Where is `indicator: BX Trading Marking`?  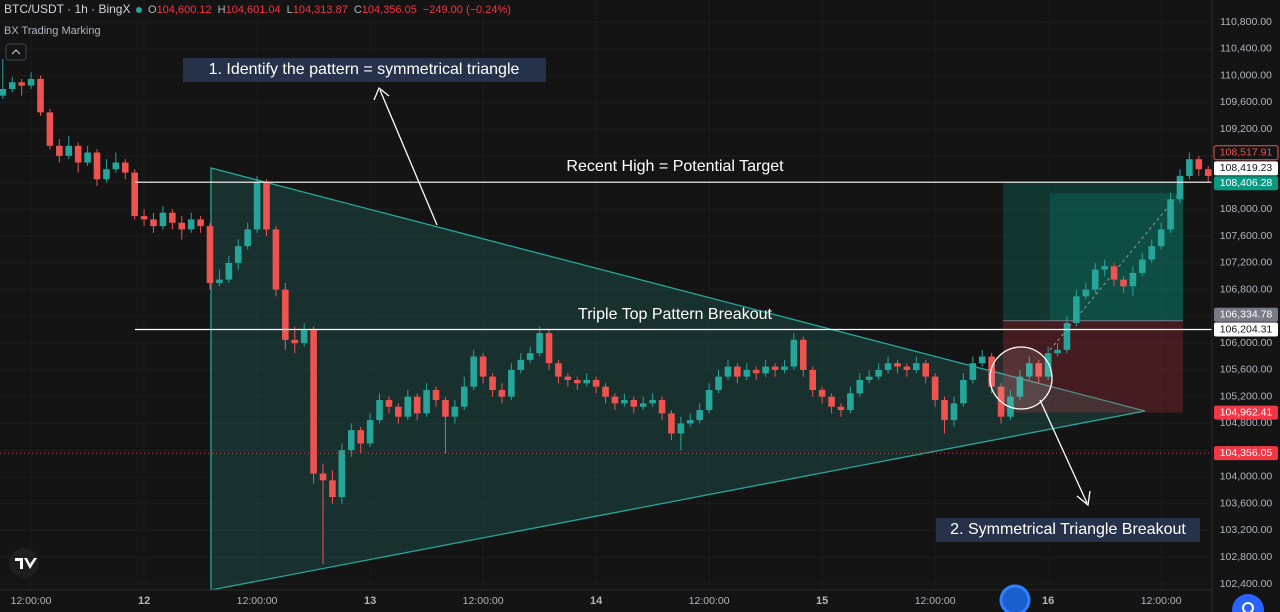
indicator: BX Trading Marking is located at coordinates (52, 31).